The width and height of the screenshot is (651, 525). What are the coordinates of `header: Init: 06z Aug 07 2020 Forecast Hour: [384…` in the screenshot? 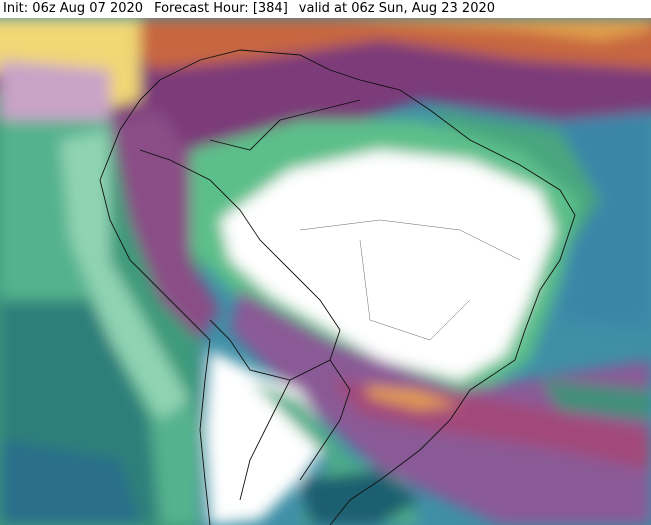 It's located at (325, 9).